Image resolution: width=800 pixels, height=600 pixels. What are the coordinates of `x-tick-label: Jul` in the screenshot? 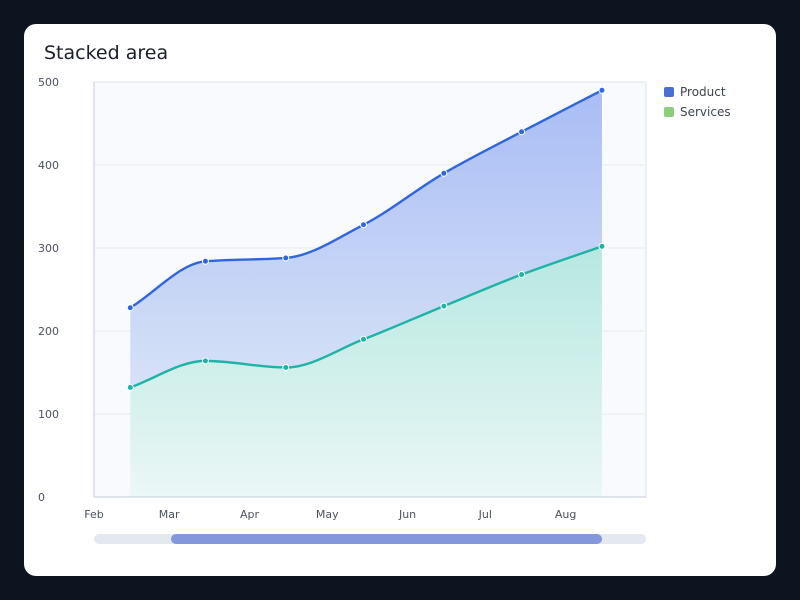 It's located at (485, 514).